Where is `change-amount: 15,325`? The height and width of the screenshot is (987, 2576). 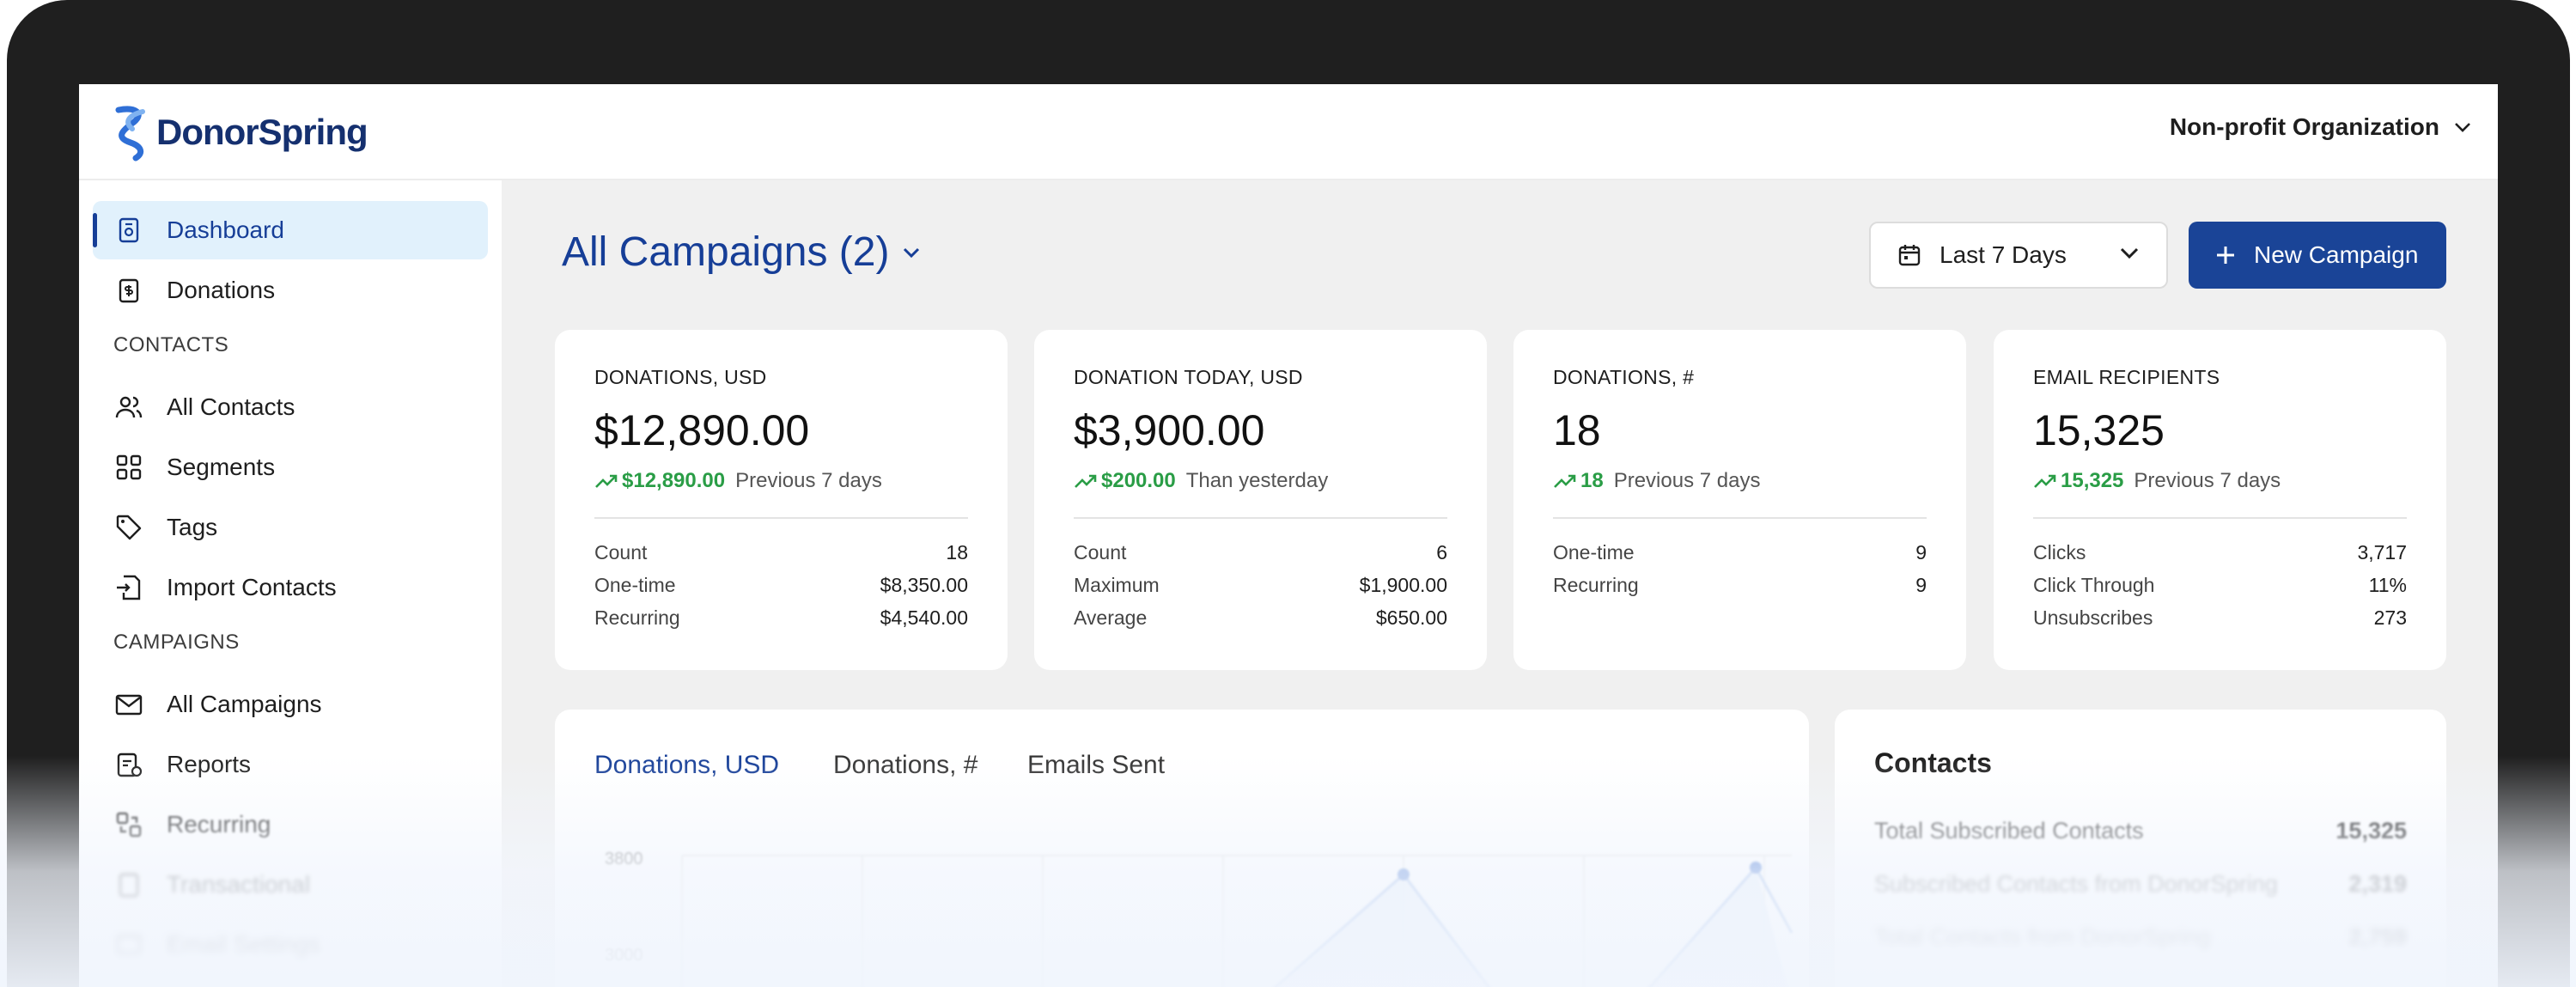
change-amount: 15,325 is located at coordinates (2092, 480).